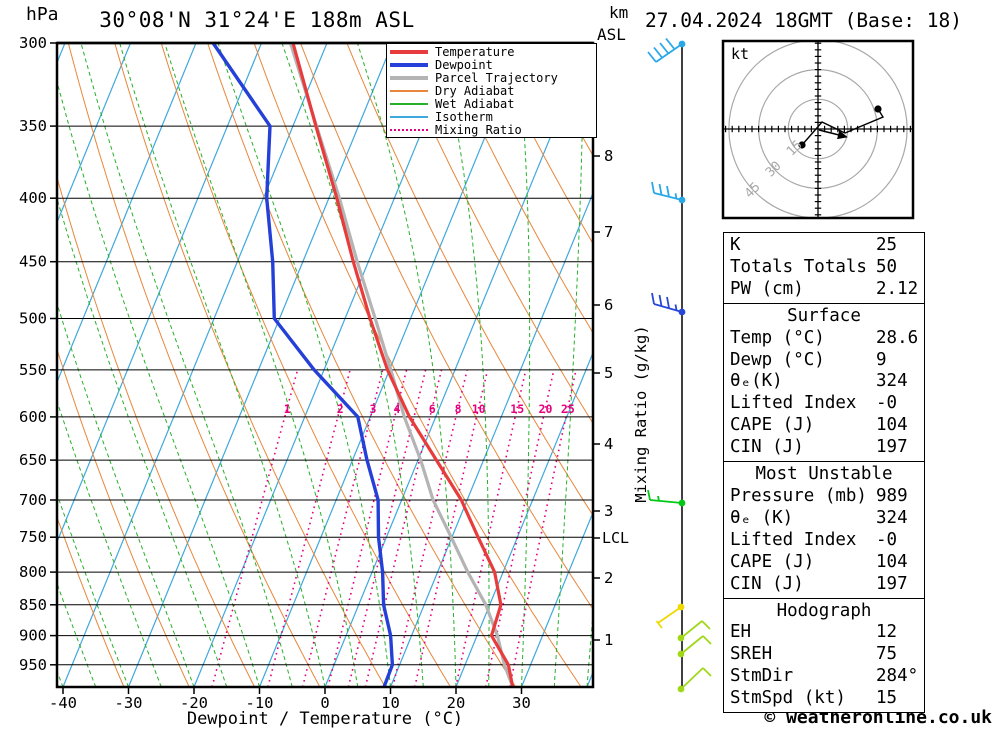 Image resolution: width=1000 pixels, height=733 pixels. I want to click on table-row-label: PW (cm), so click(767, 288).